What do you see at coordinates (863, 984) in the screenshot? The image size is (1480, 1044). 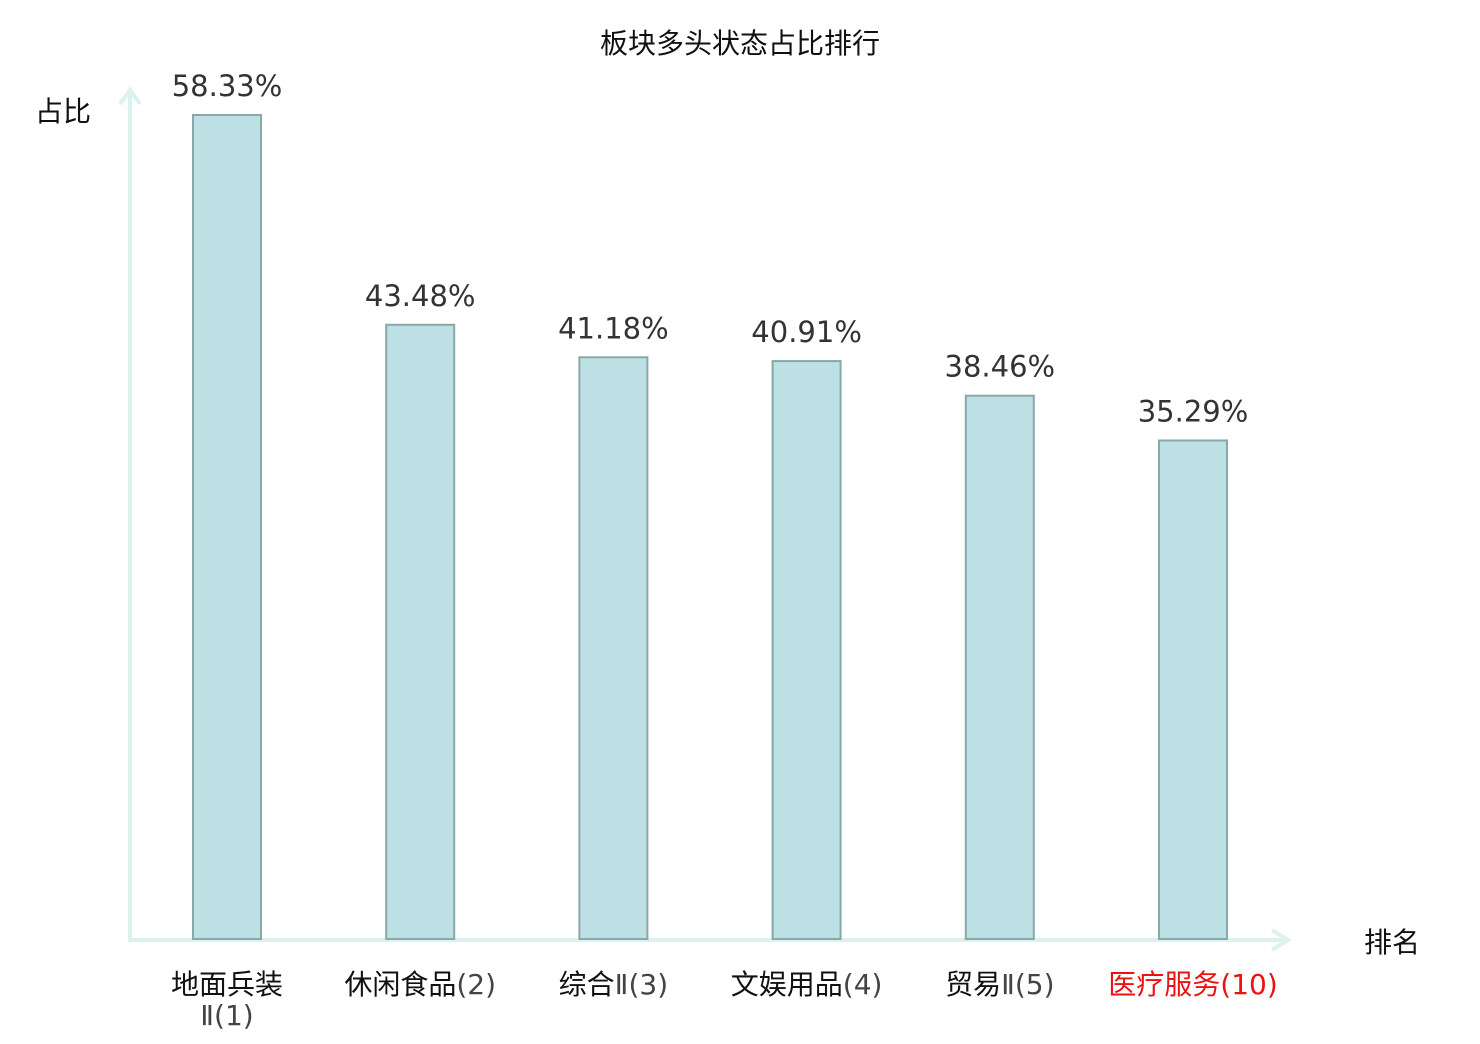 I see `x-tick-rank: (4)` at bounding box center [863, 984].